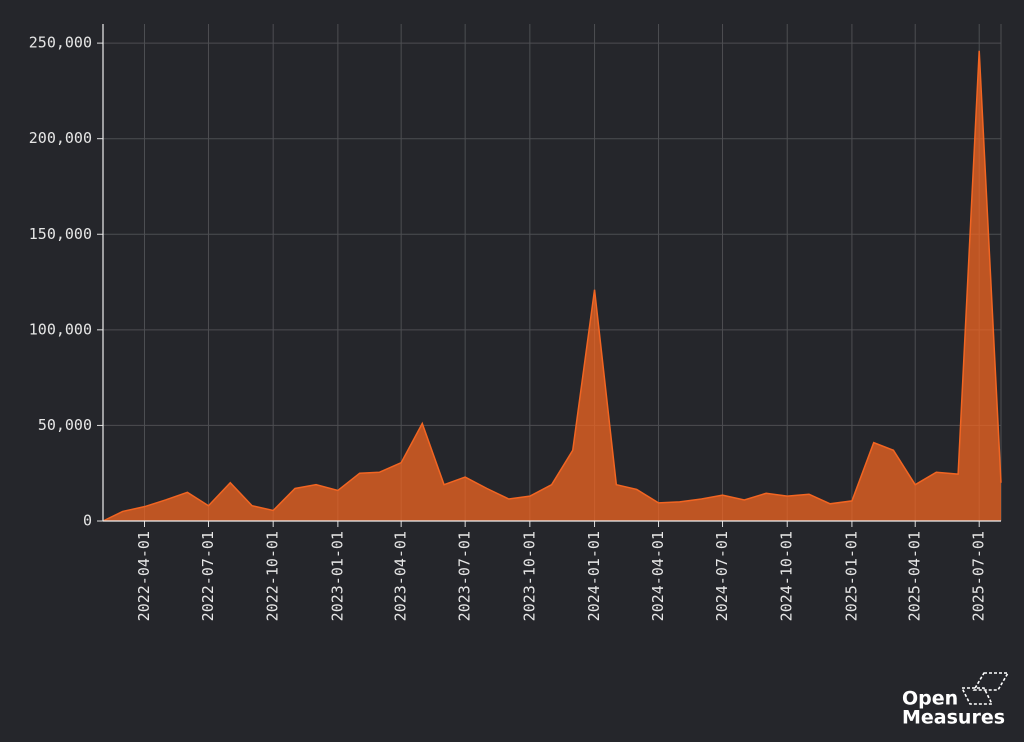 The image size is (1024, 742). What do you see at coordinates (930, 699) in the screenshot?
I see `logo-line: Open` at bounding box center [930, 699].